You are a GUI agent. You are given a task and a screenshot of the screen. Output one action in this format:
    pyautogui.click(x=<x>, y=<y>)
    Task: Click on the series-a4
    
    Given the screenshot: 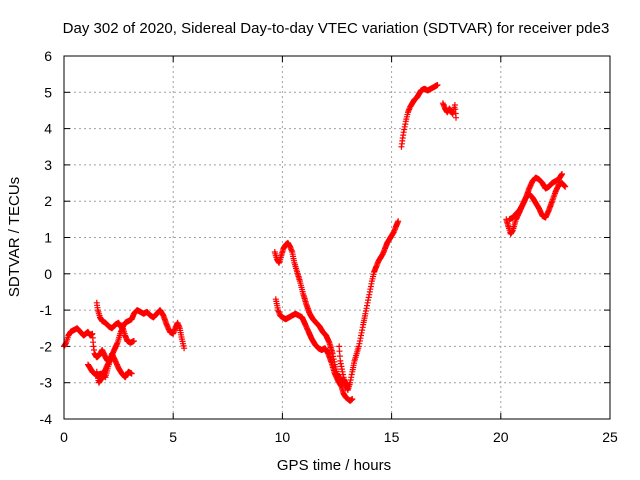 What is the action you would take?
    pyautogui.click(x=110, y=365)
    